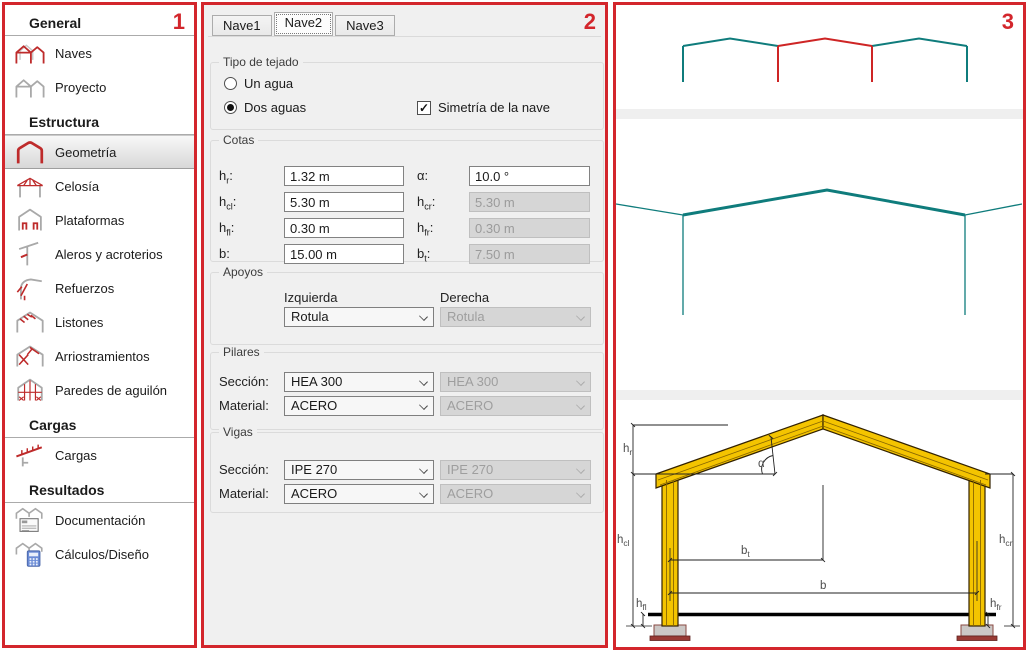 The height and width of the screenshot is (652, 1028). What do you see at coordinates (589, 21) in the screenshot?
I see `annotation-2: 2` at bounding box center [589, 21].